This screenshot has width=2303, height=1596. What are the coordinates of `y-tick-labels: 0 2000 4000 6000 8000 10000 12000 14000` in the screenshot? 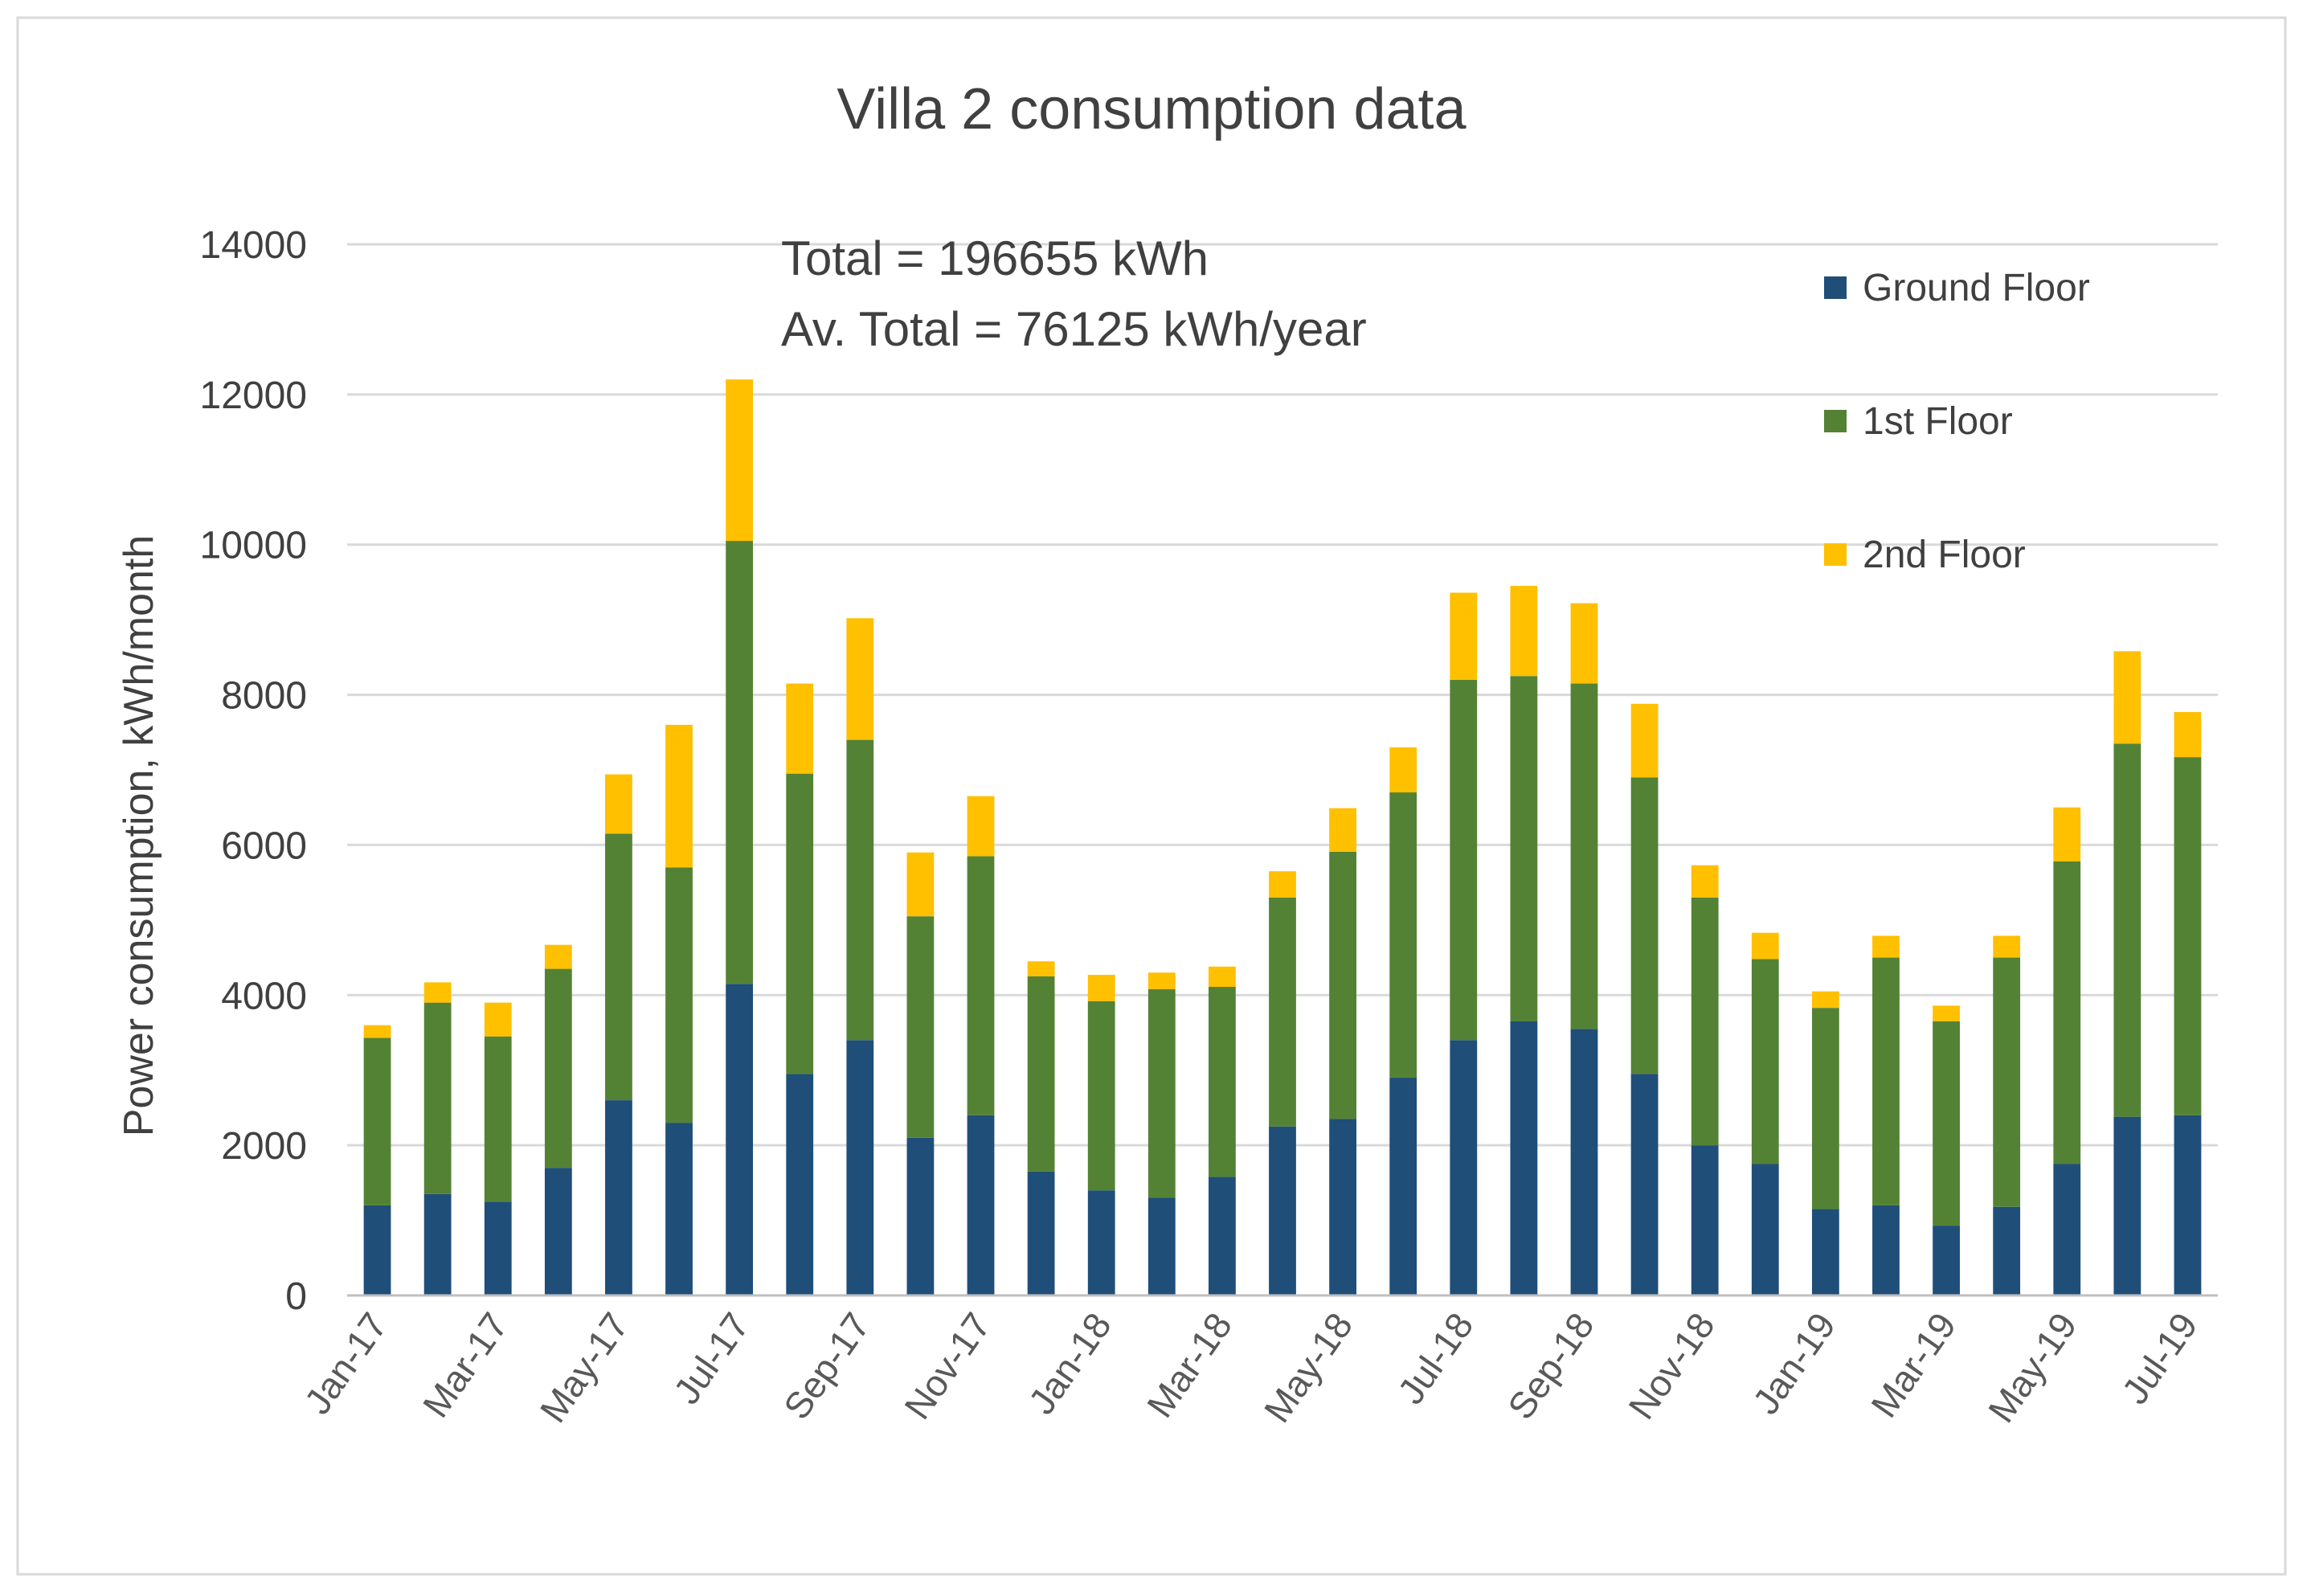 It's located at (254, 771).